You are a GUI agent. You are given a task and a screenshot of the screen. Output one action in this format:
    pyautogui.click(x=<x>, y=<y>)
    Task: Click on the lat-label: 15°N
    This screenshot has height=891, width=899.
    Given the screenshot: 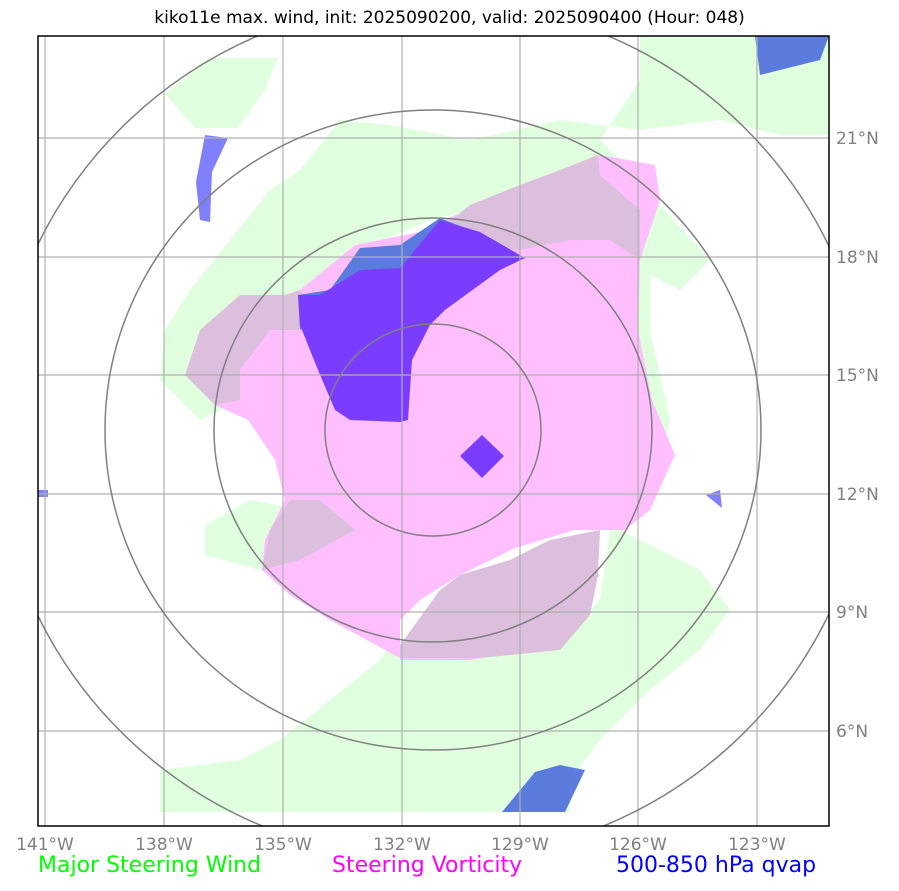 What is the action you would take?
    pyautogui.click(x=857, y=376)
    